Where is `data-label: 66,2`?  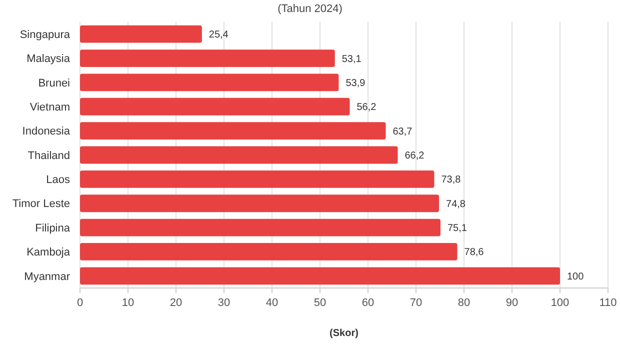
data-label: 66,2 is located at coordinates (414, 156).